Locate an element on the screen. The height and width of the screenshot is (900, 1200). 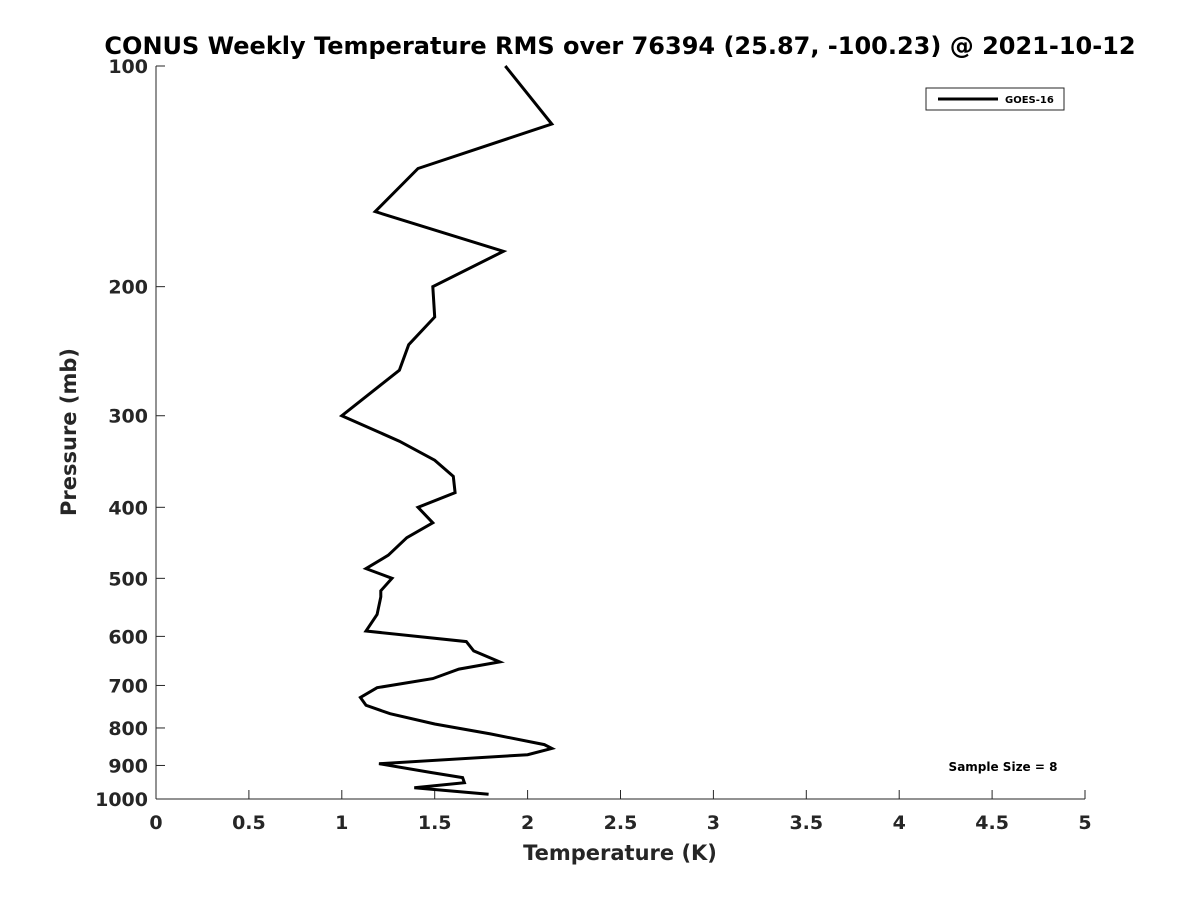
x-tick-label: 4 is located at coordinates (899, 823).